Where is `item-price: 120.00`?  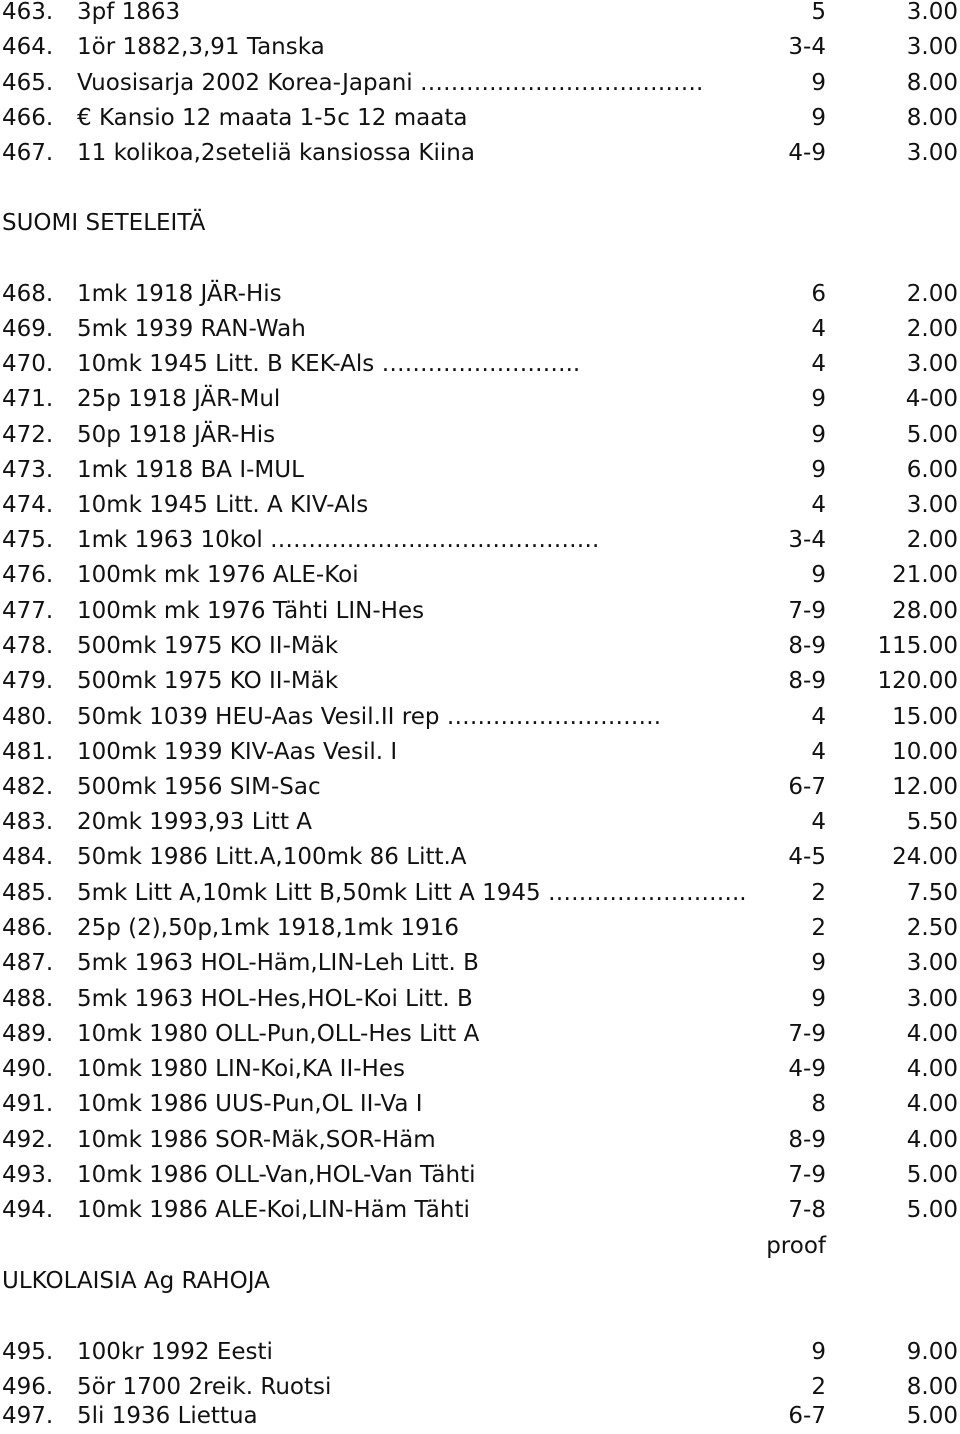 item-price: 120.00 is located at coordinates (917, 681).